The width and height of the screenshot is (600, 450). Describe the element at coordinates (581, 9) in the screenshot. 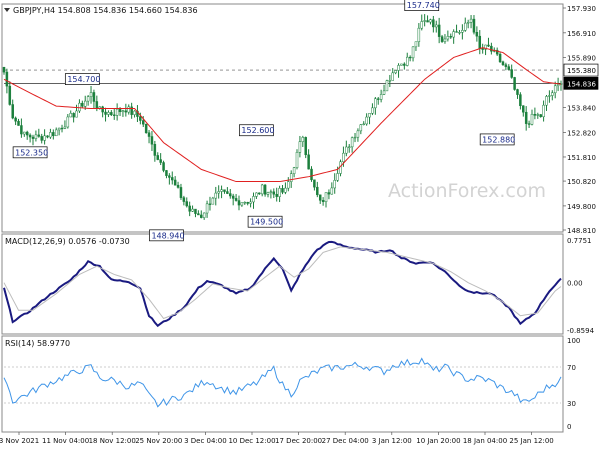

I see `price-tick-label: 157.930` at that location.